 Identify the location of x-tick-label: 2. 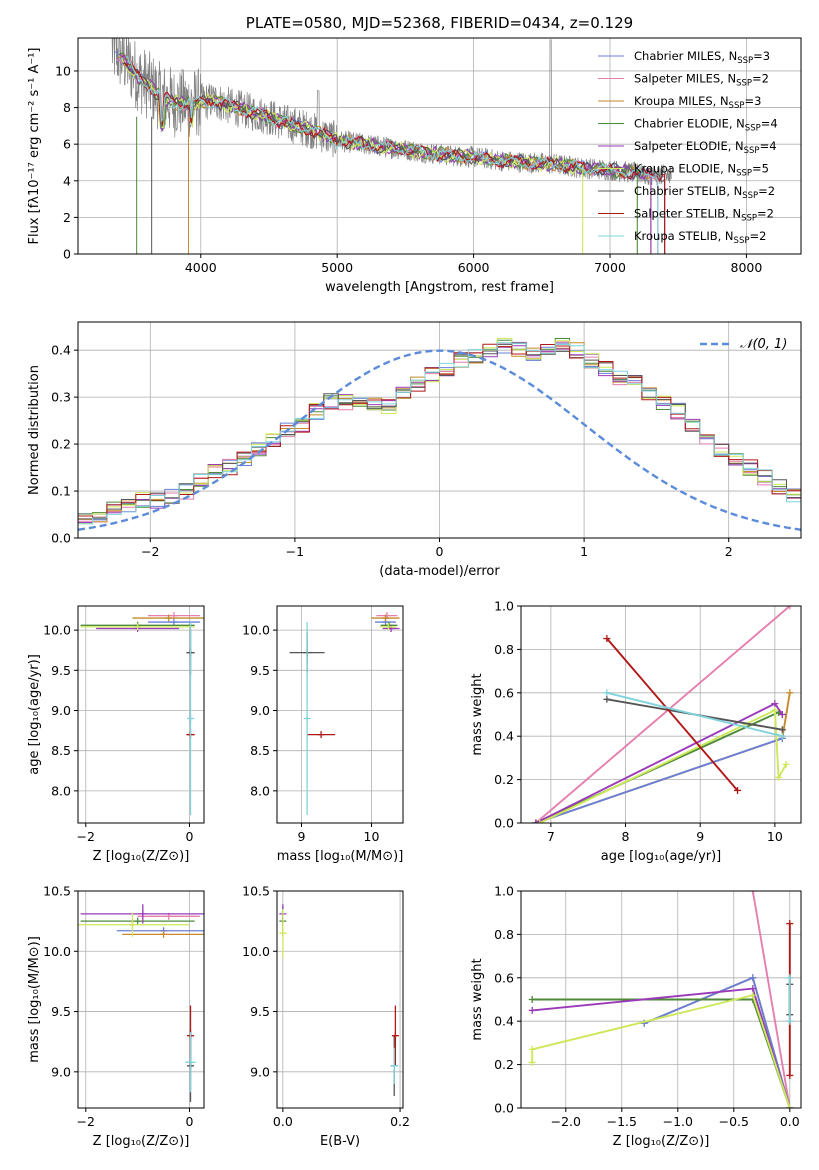
(729, 551).